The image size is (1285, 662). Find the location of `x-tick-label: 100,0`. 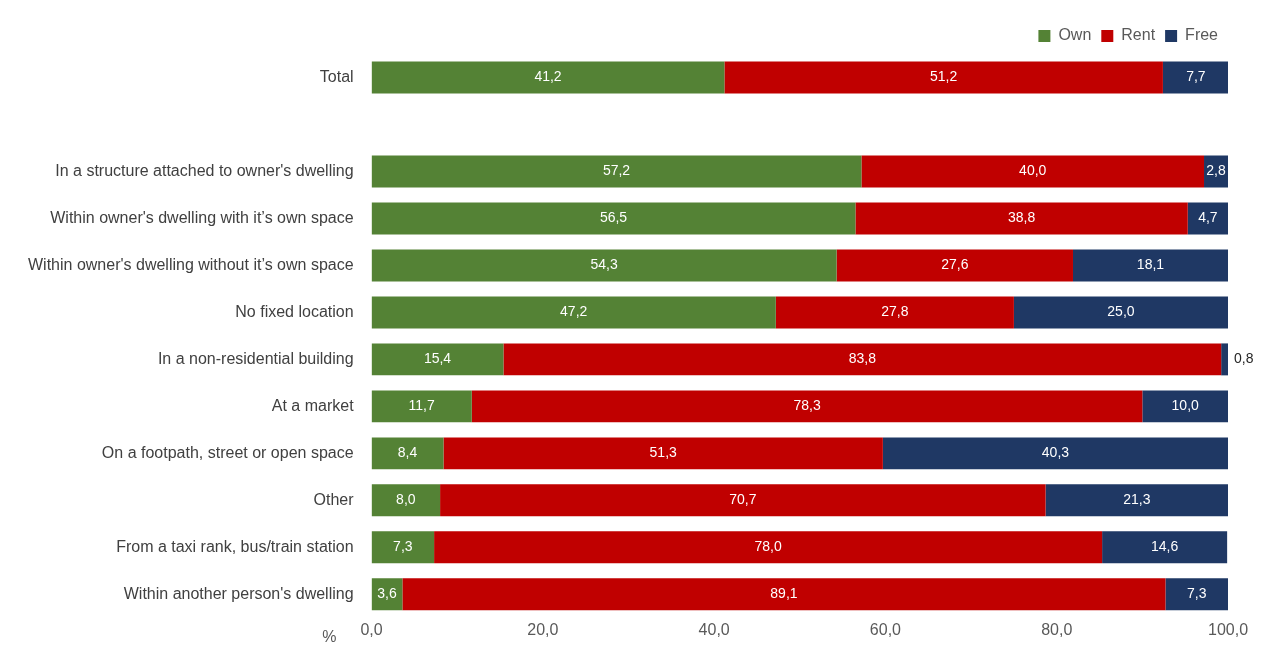

x-tick-label: 100,0 is located at coordinates (1228, 629).